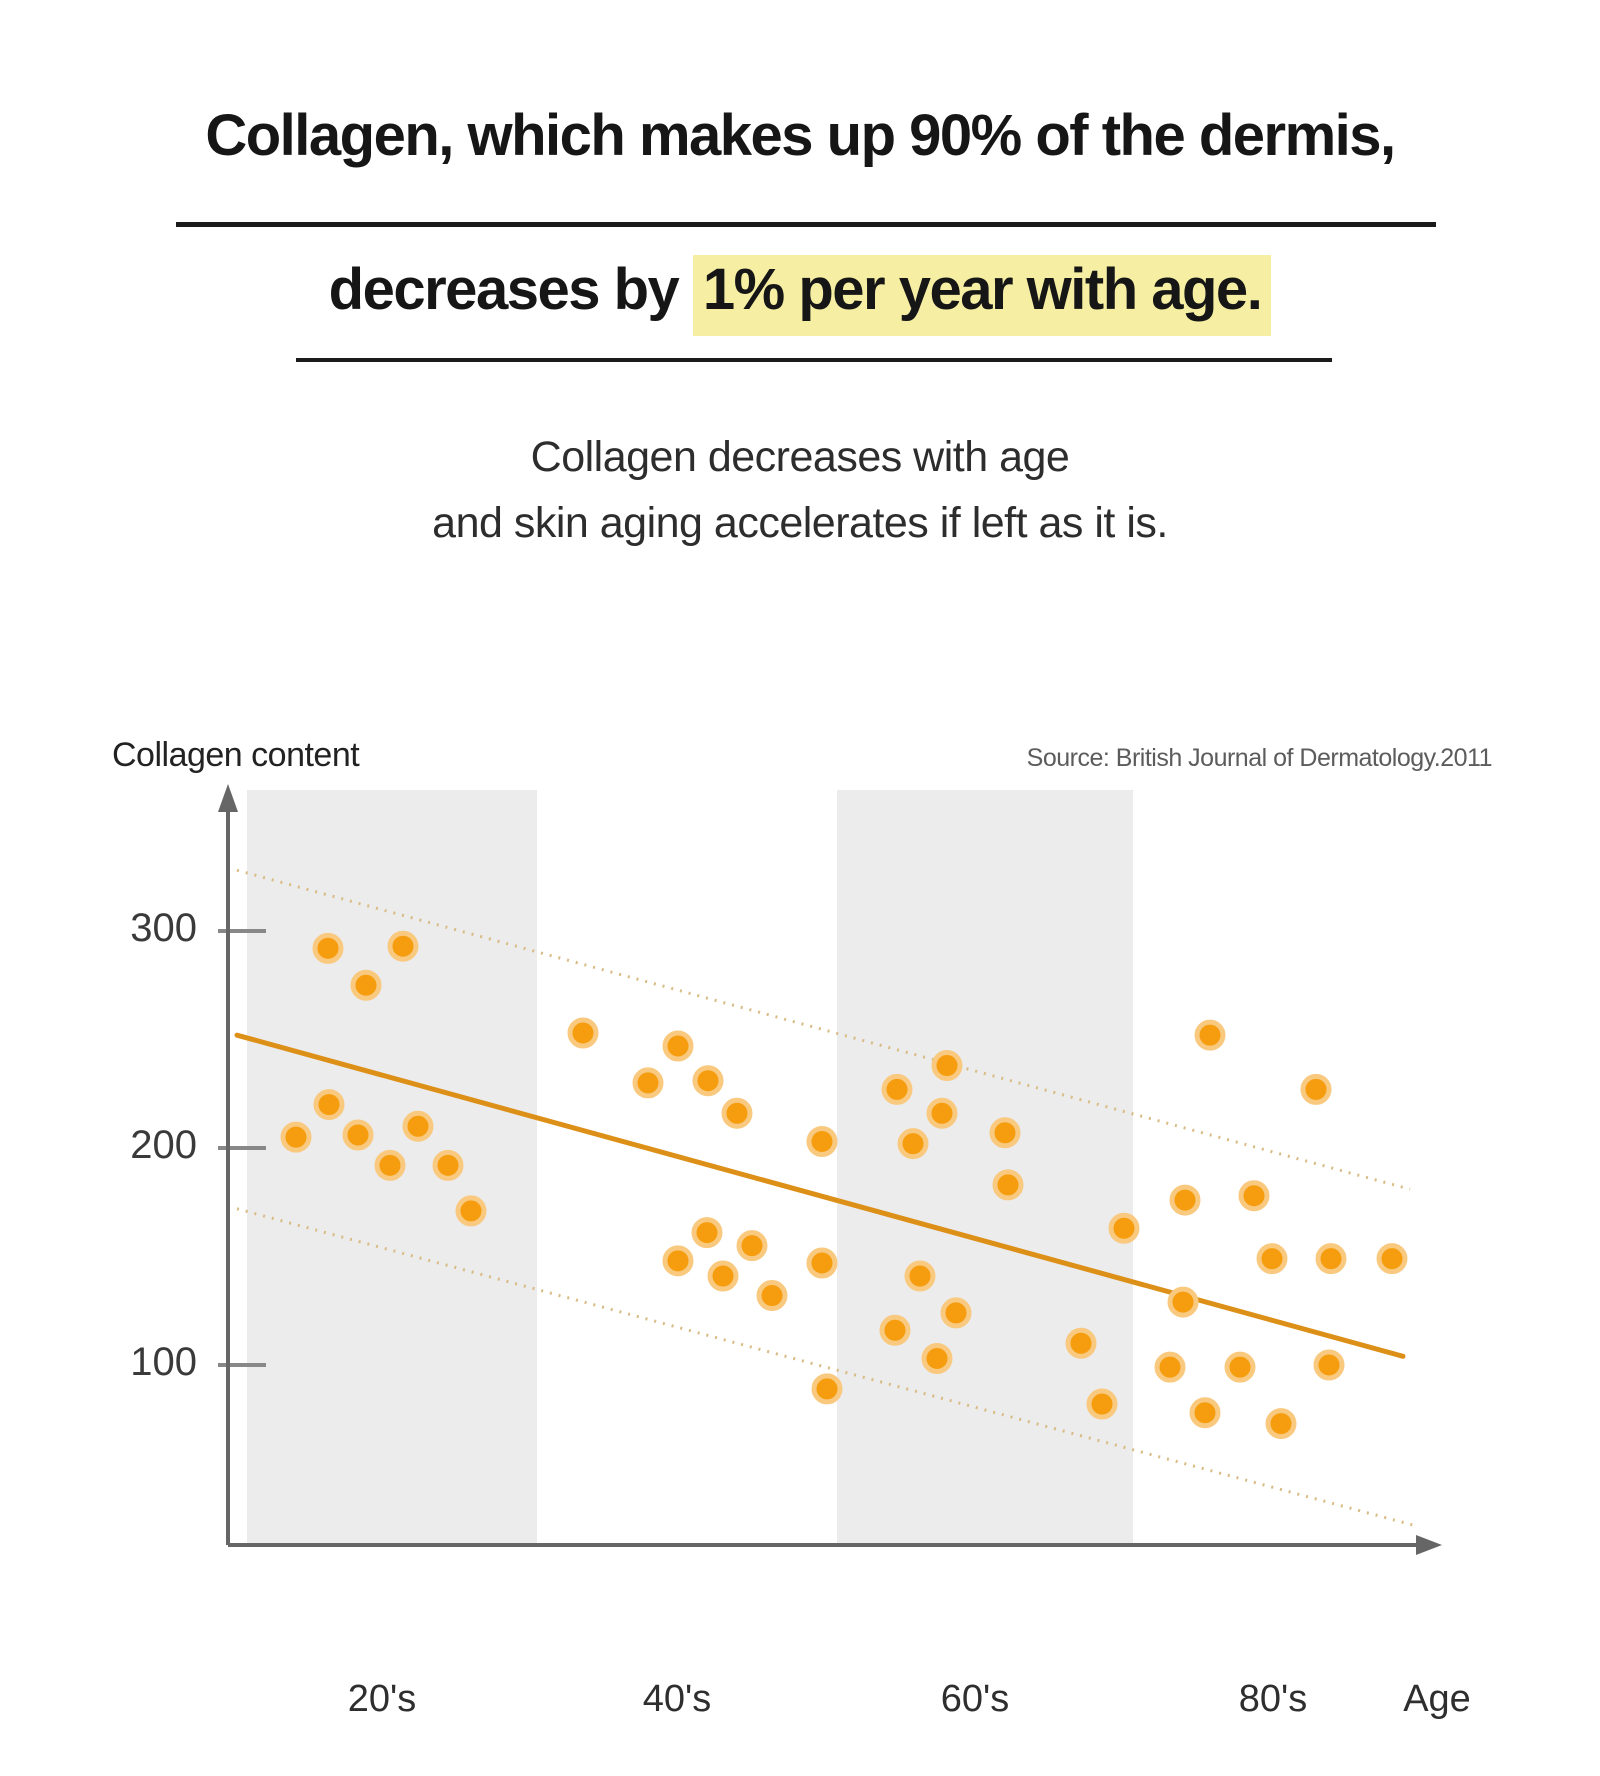  What do you see at coordinates (163, 928) in the screenshot?
I see `y-tick-label-300: 300` at bounding box center [163, 928].